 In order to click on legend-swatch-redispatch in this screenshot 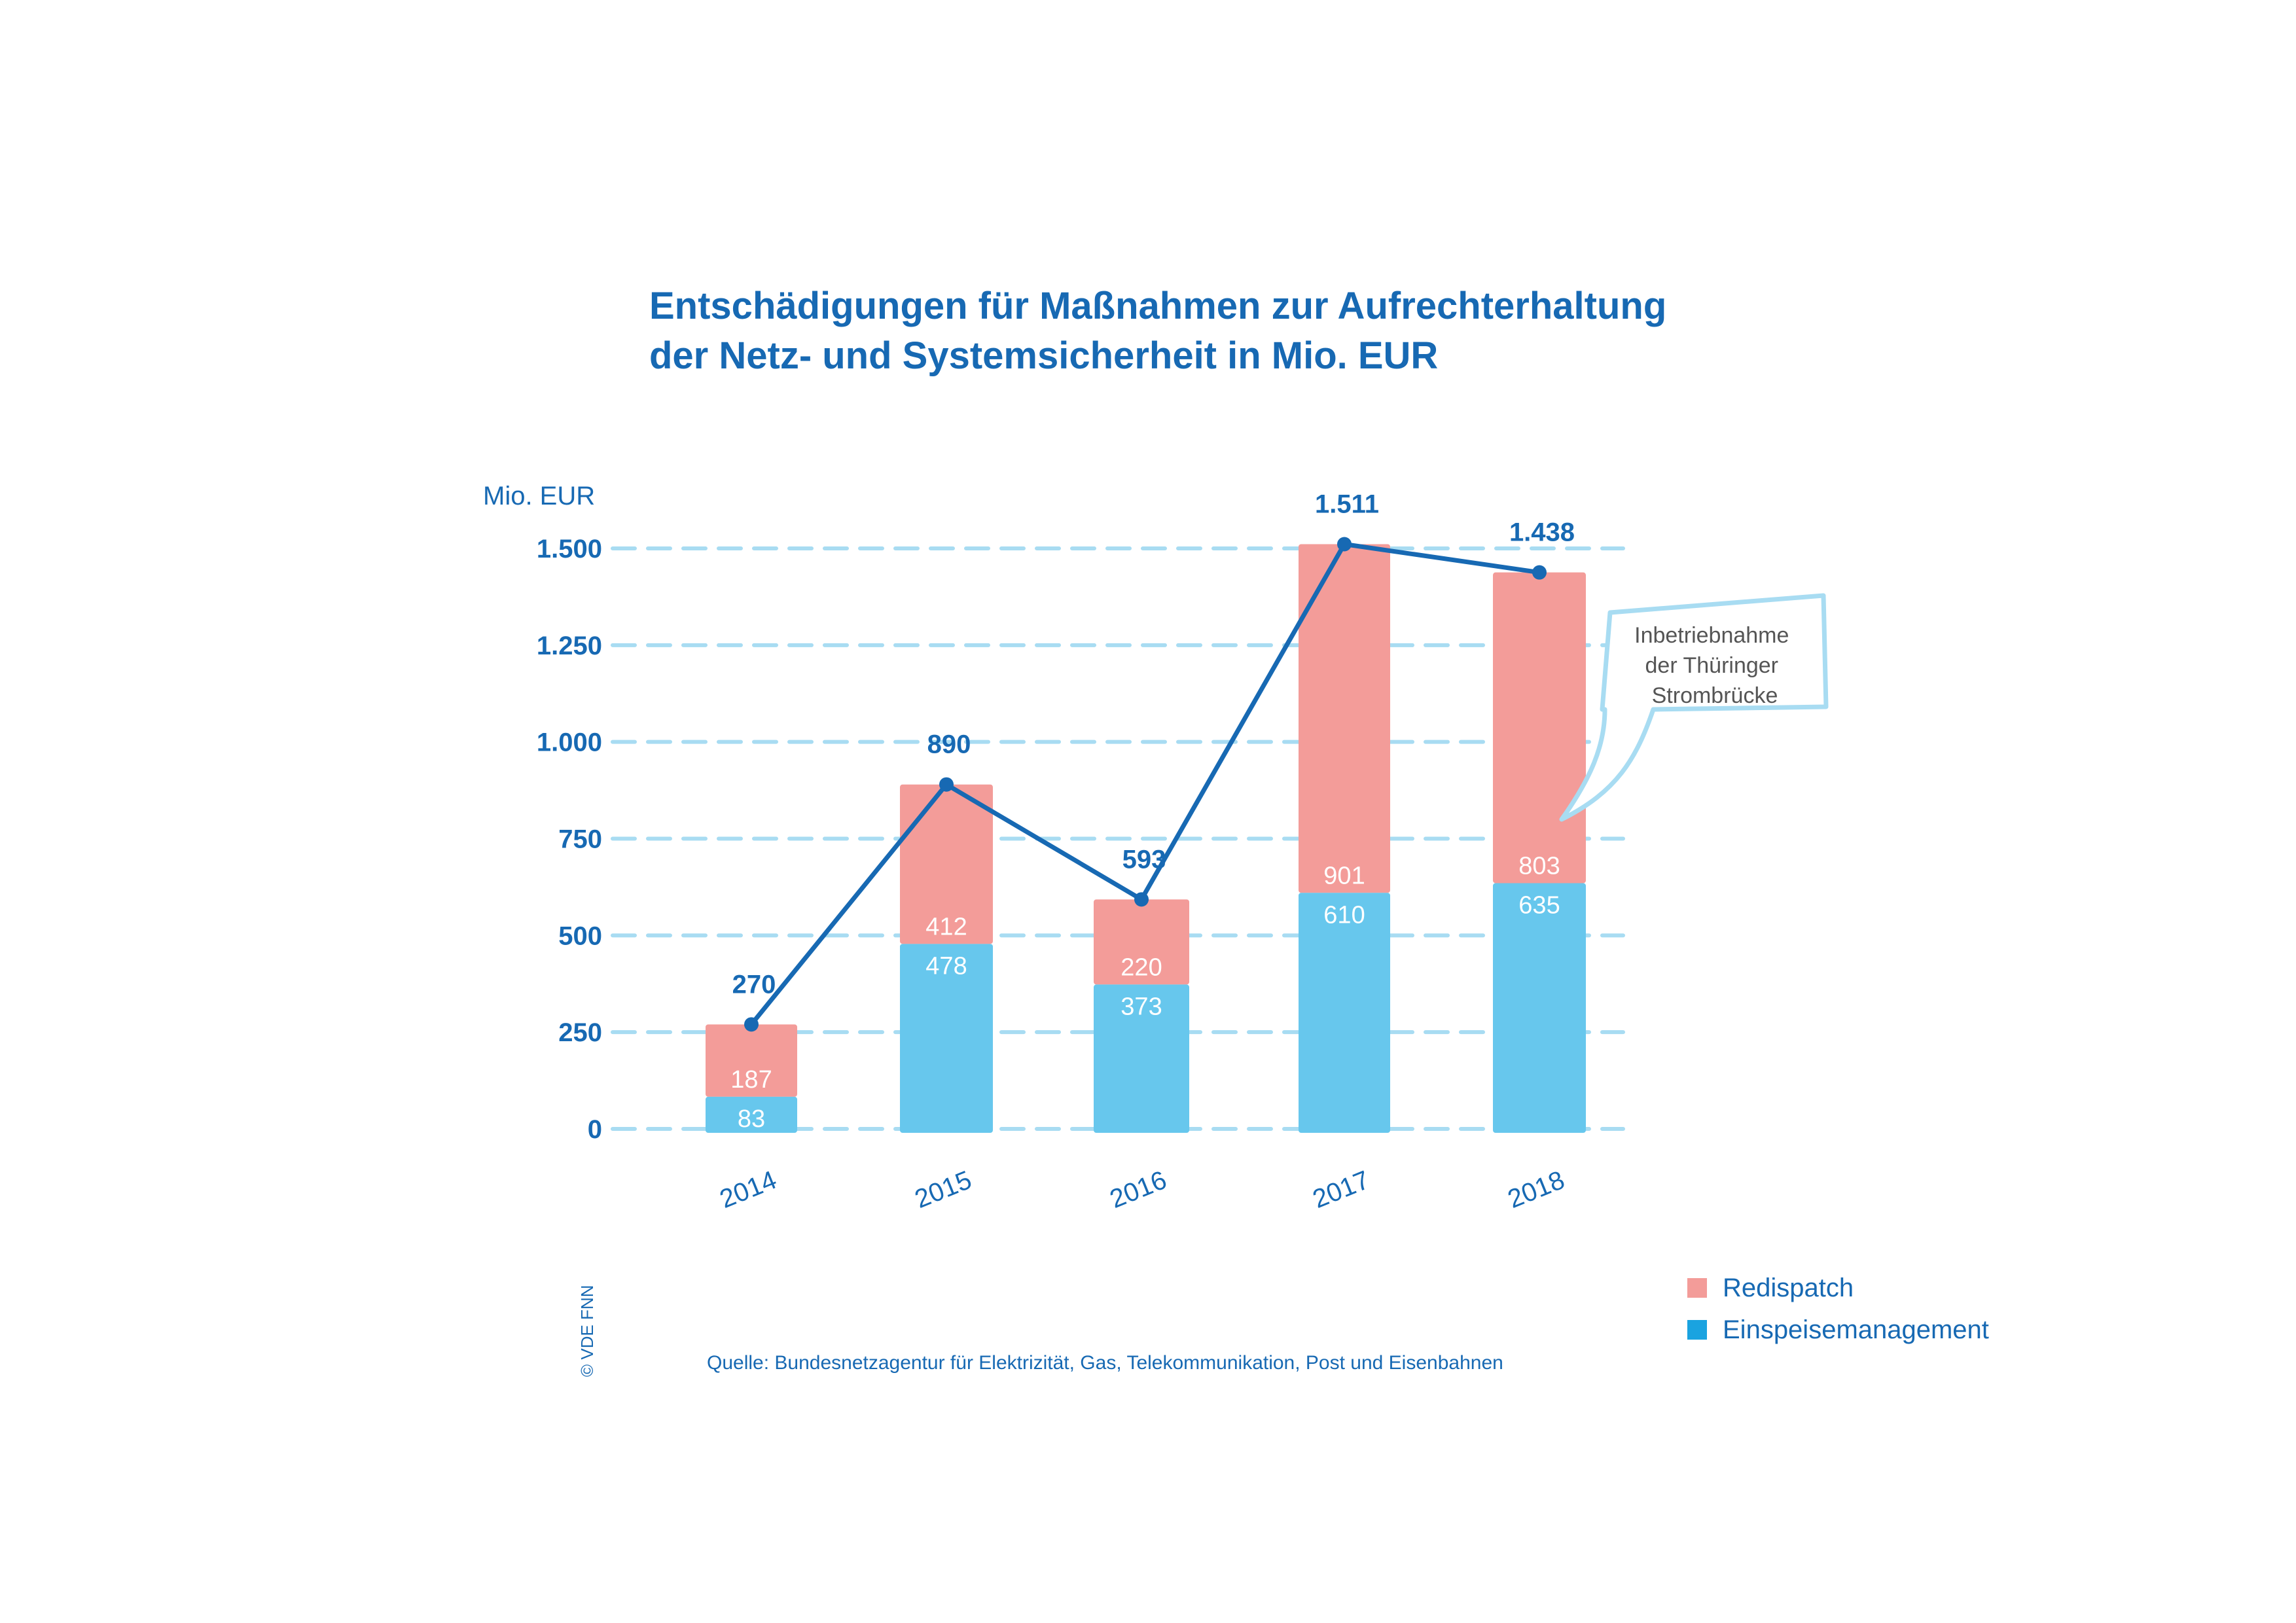, I will do `click(1697, 1288)`.